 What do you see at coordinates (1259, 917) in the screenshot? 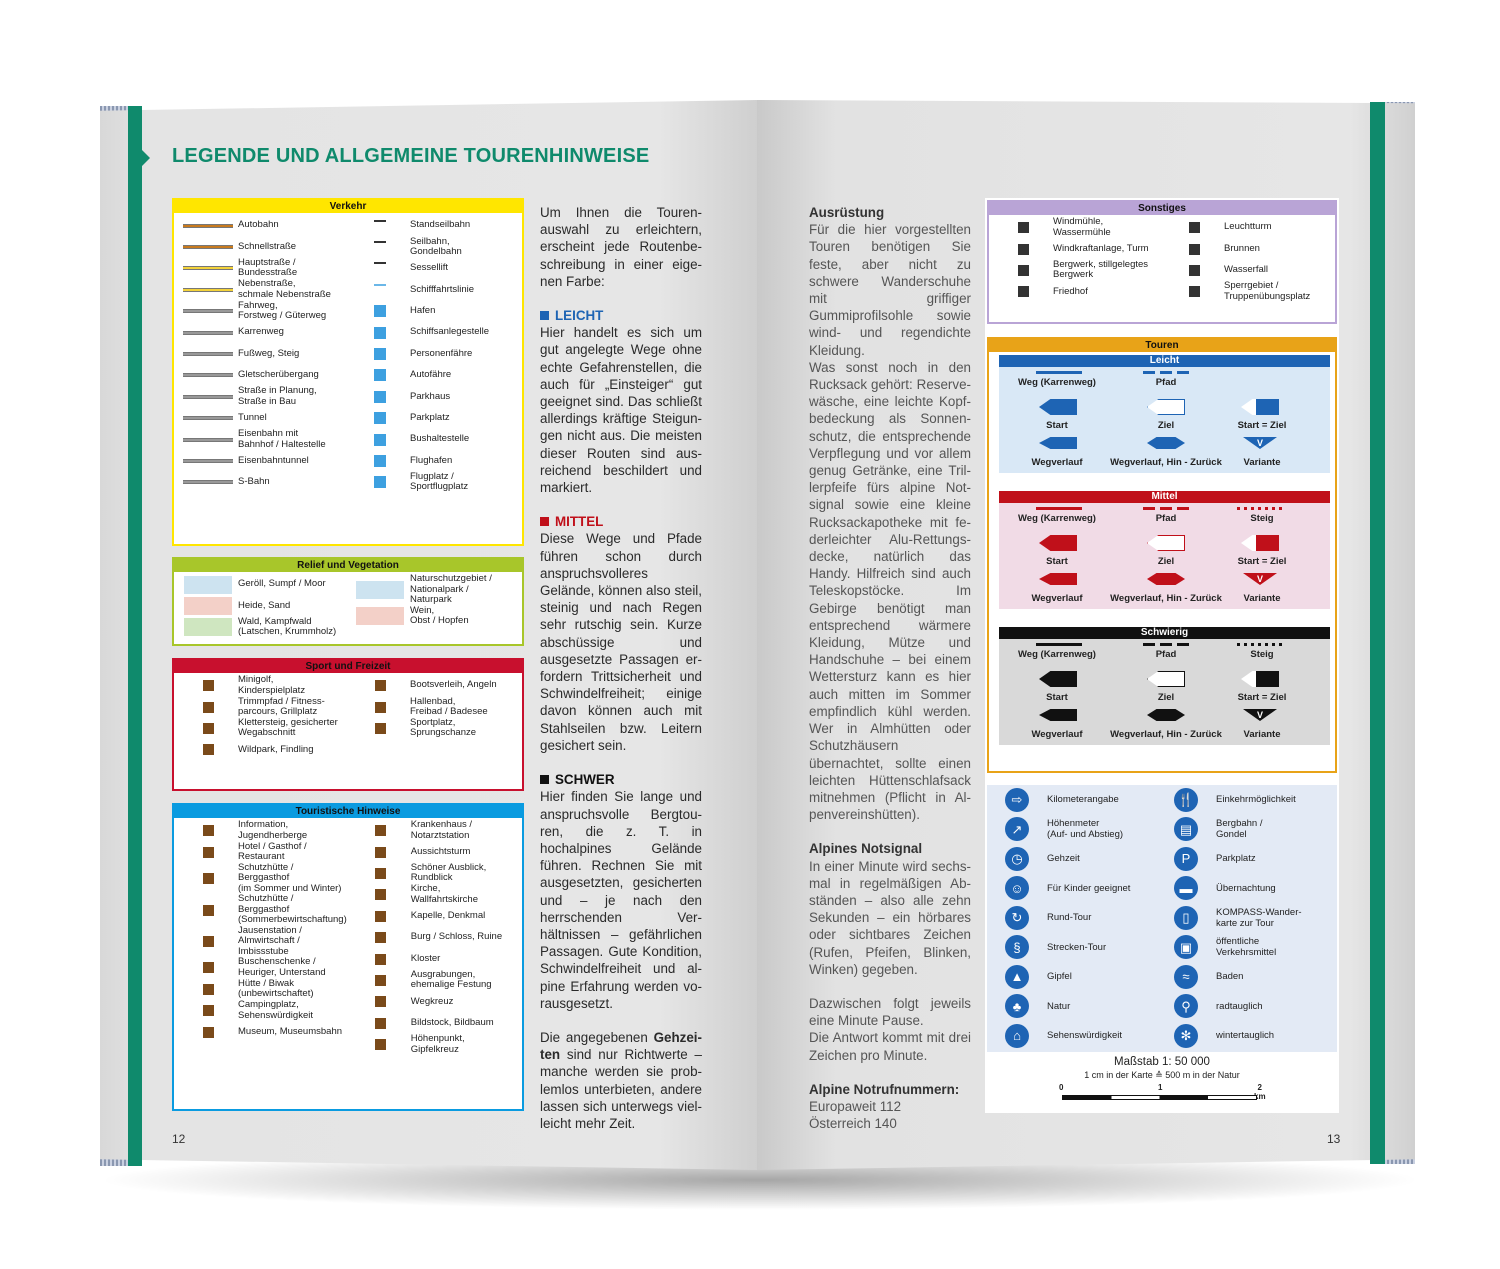
I see `icon-legend-label: KOMPASS-Wander- karte zur Tour` at bounding box center [1259, 917].